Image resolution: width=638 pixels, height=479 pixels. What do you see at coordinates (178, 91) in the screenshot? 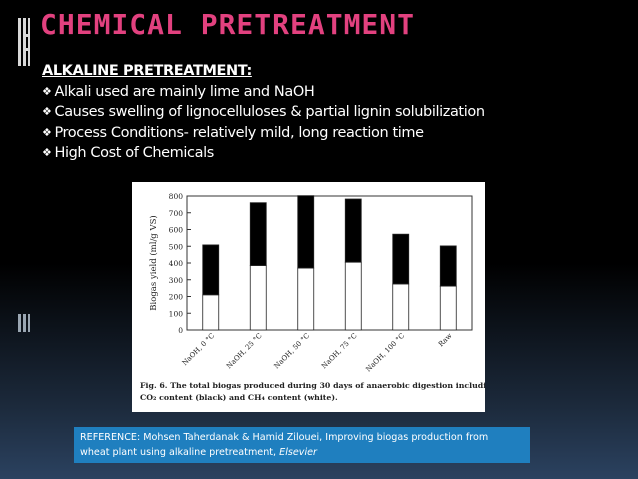
I see `bullet-item: ❖ Alkali used are mainly lime and NaOH` at bounding box center [178, 91].